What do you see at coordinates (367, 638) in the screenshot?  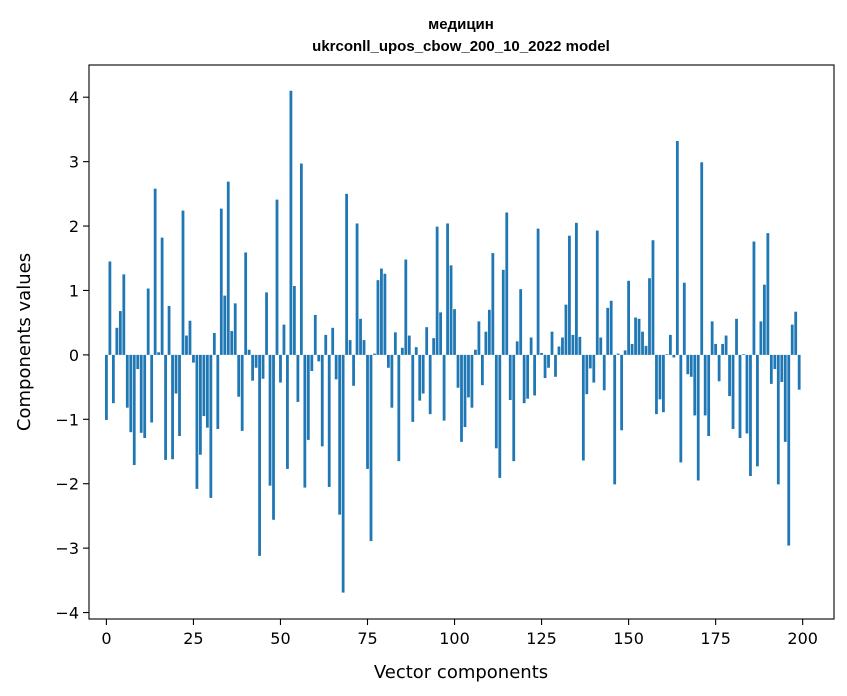 I see `x-tick-label: 75` at bounding box center [367, 638].